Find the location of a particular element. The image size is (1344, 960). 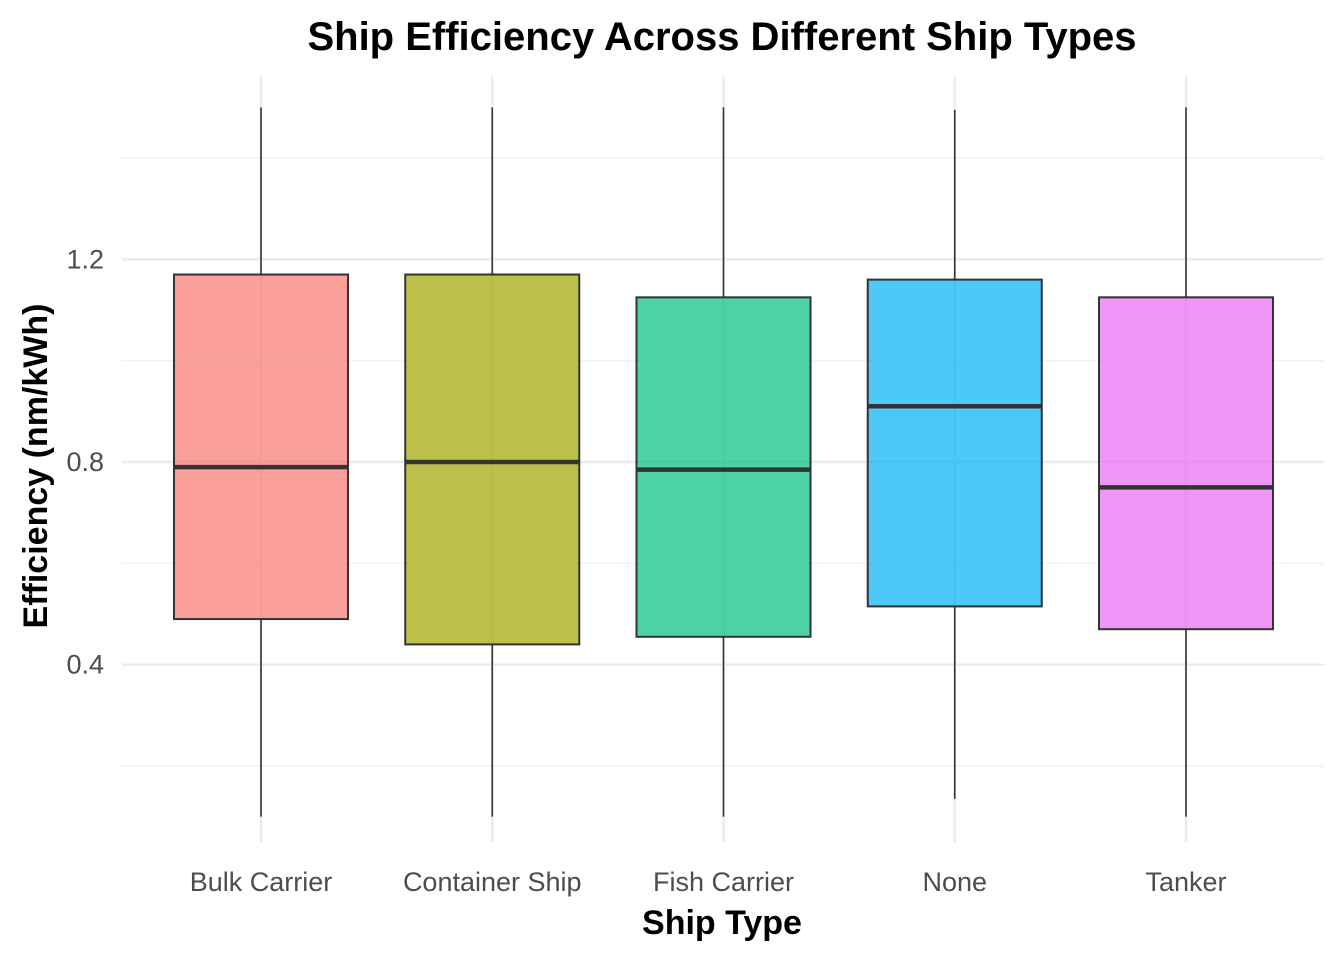

x-axis-title: Ship Type is located at coordinates (722, 923).